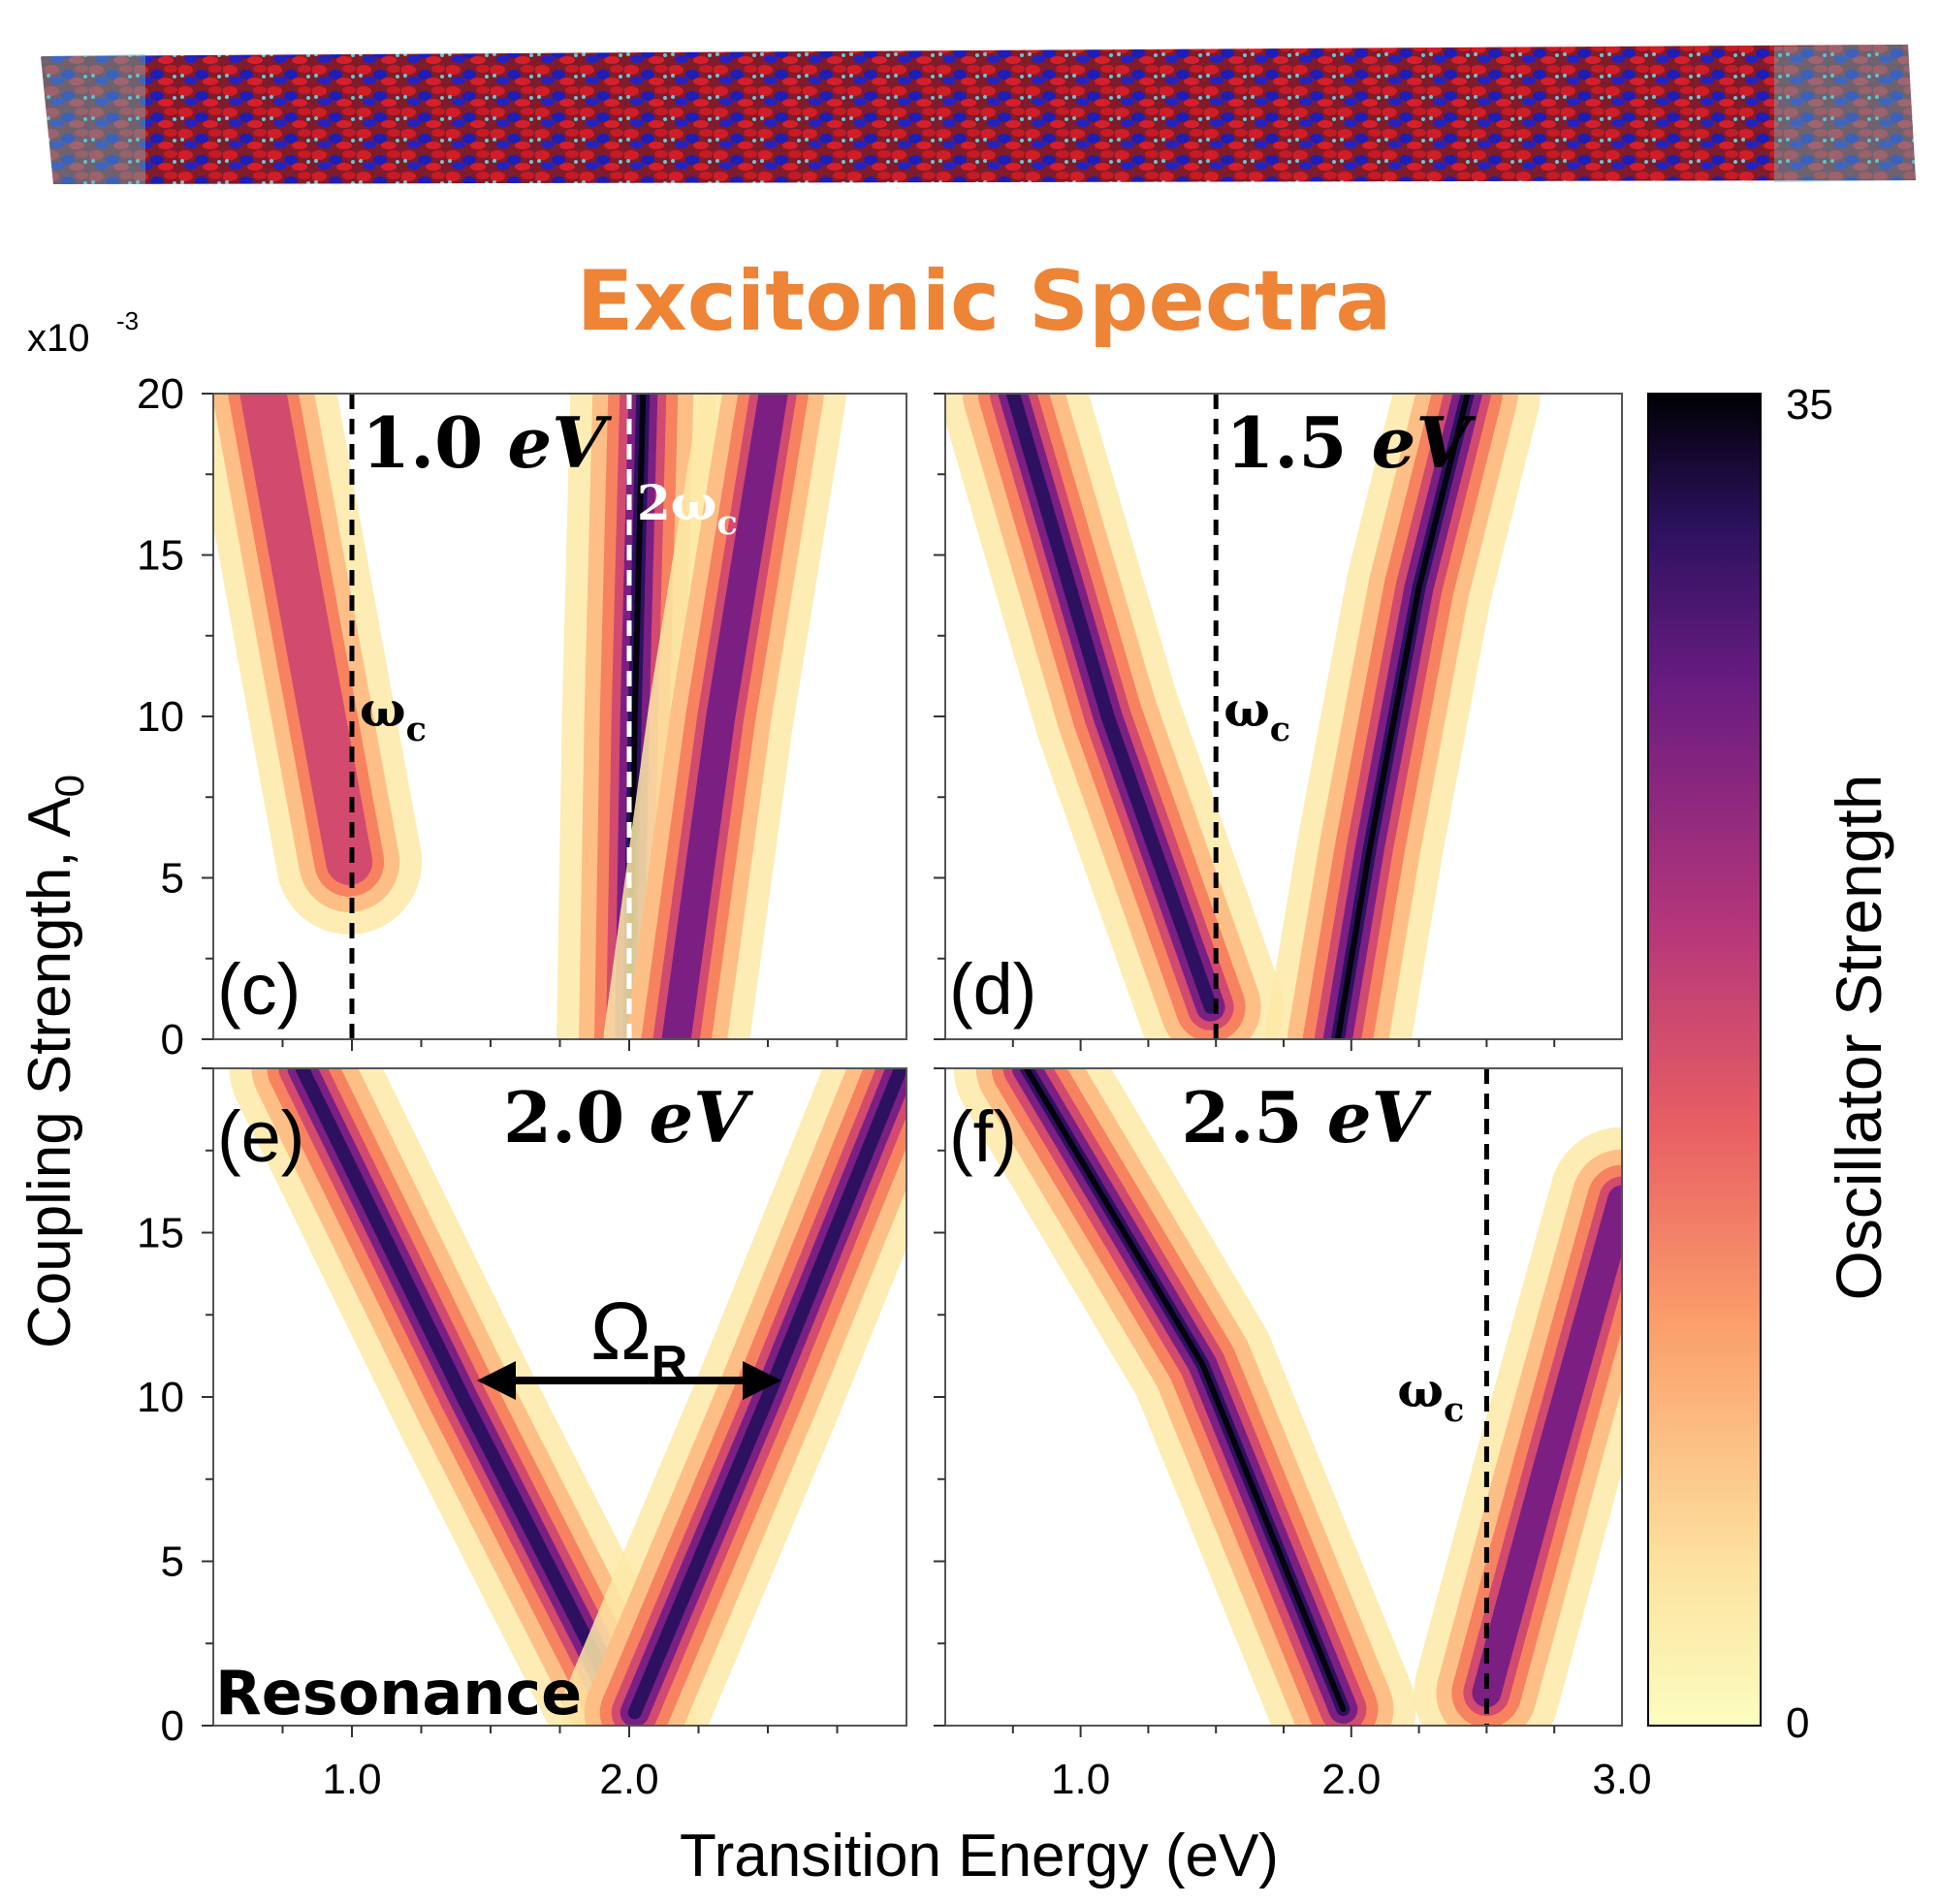 The image size is (1939, 1904). I want to click on x-tick-label: 3.0, so click(1621, 1779).